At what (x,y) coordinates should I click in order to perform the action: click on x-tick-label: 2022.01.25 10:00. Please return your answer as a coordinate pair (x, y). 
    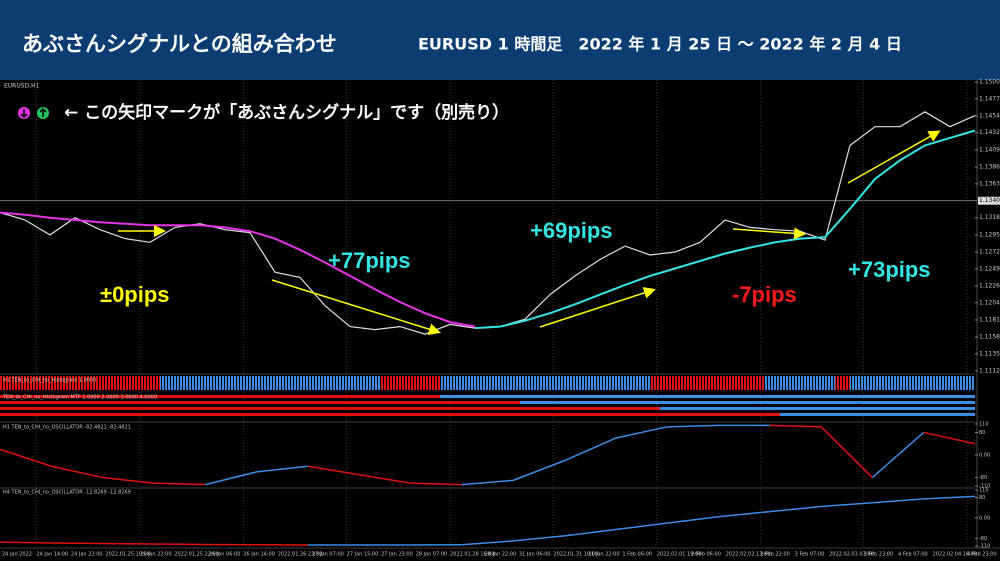
    Looking at the image, I should click on (127, 555).